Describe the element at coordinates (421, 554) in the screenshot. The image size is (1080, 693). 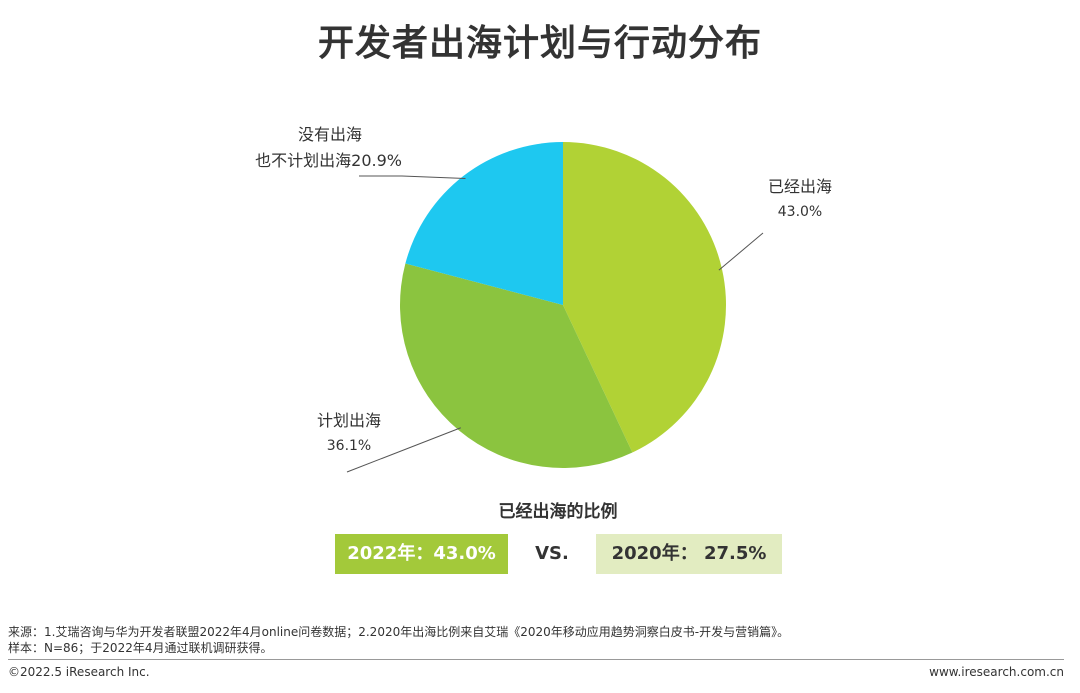
I see `comparison-2022-badge: 2022年：43.0%` at that location.